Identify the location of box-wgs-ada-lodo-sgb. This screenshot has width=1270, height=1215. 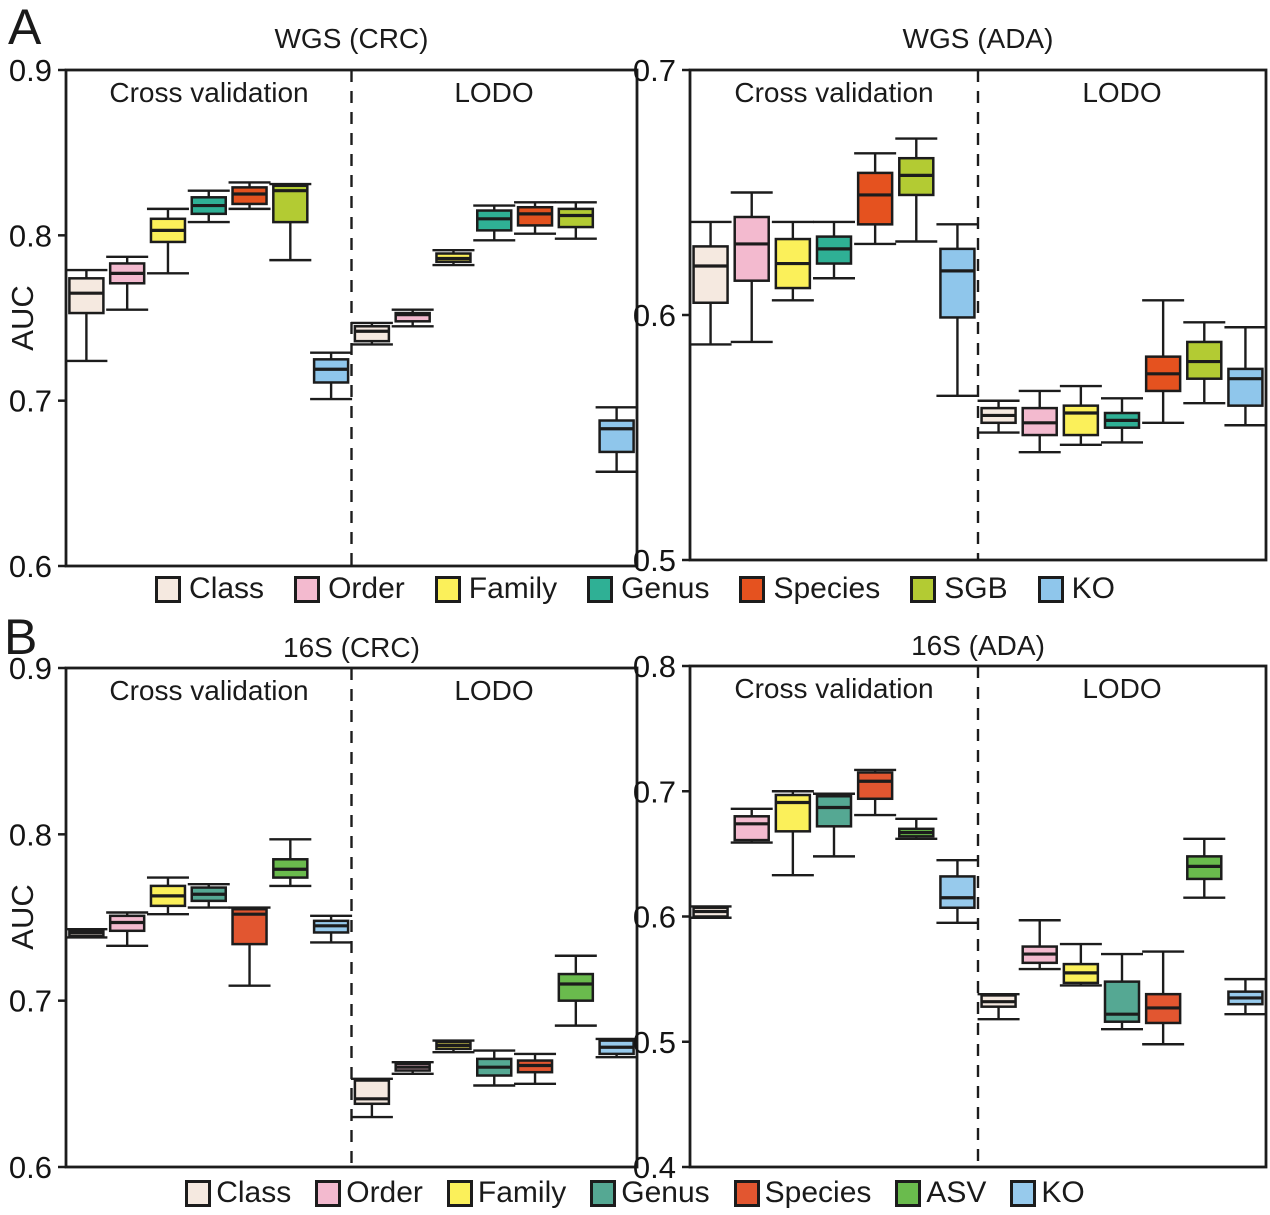
(1204, 363).